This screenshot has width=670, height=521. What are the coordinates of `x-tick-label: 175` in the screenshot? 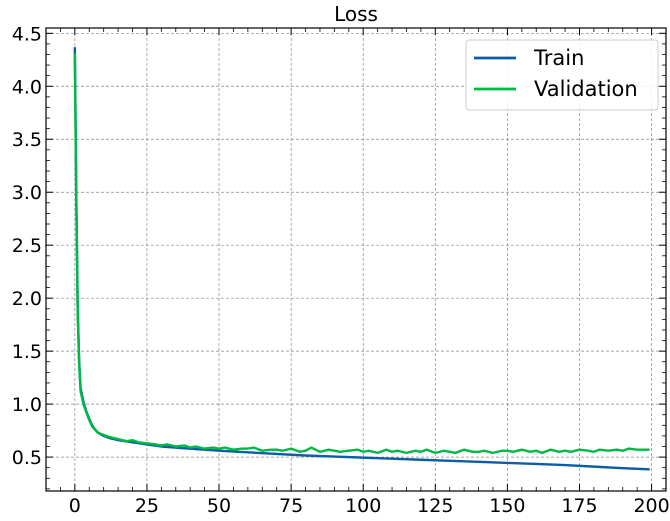 It's located at (579, 506).